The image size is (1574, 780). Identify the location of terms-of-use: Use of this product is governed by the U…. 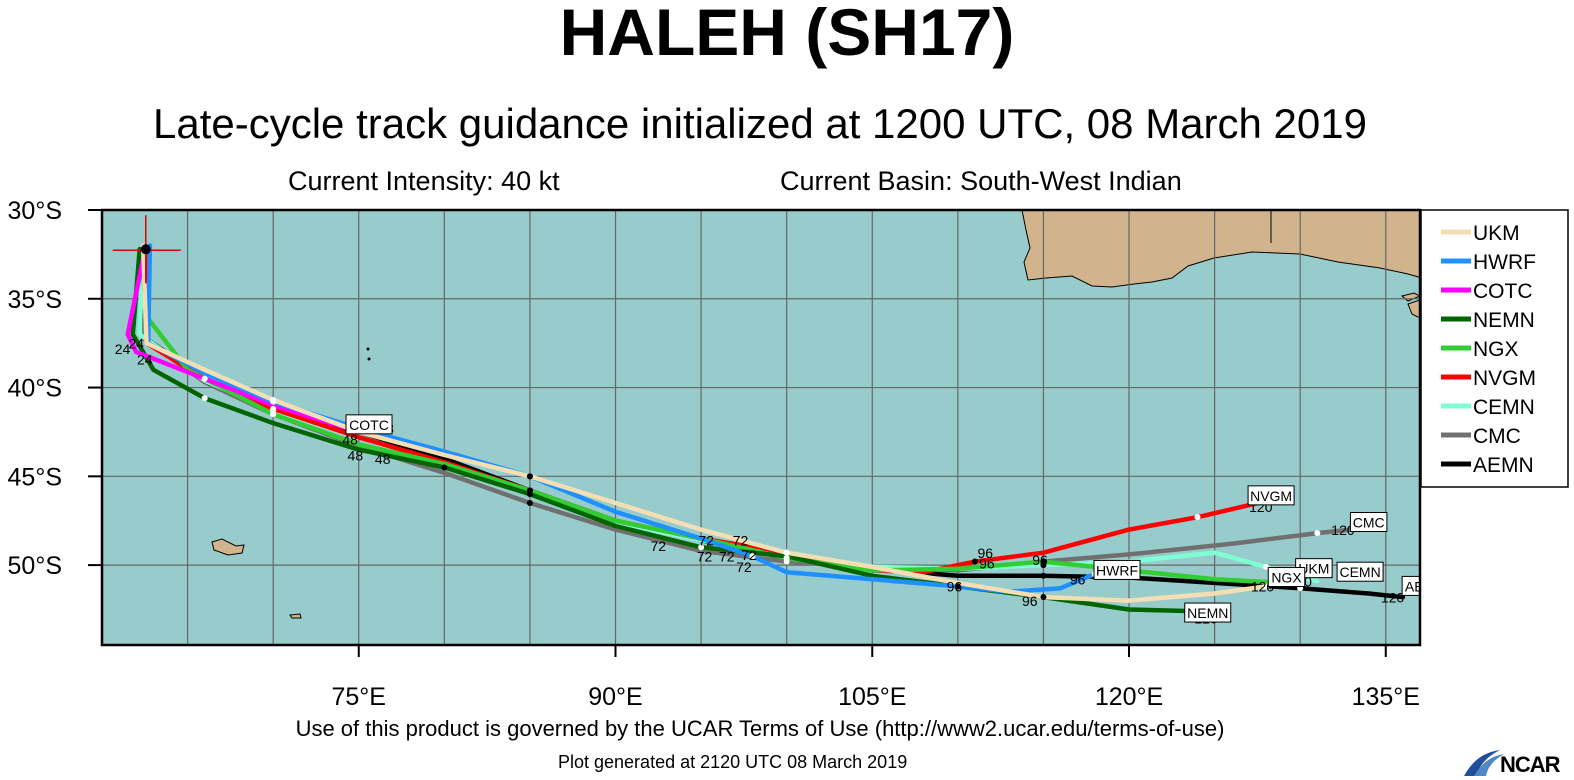
(760, 728).